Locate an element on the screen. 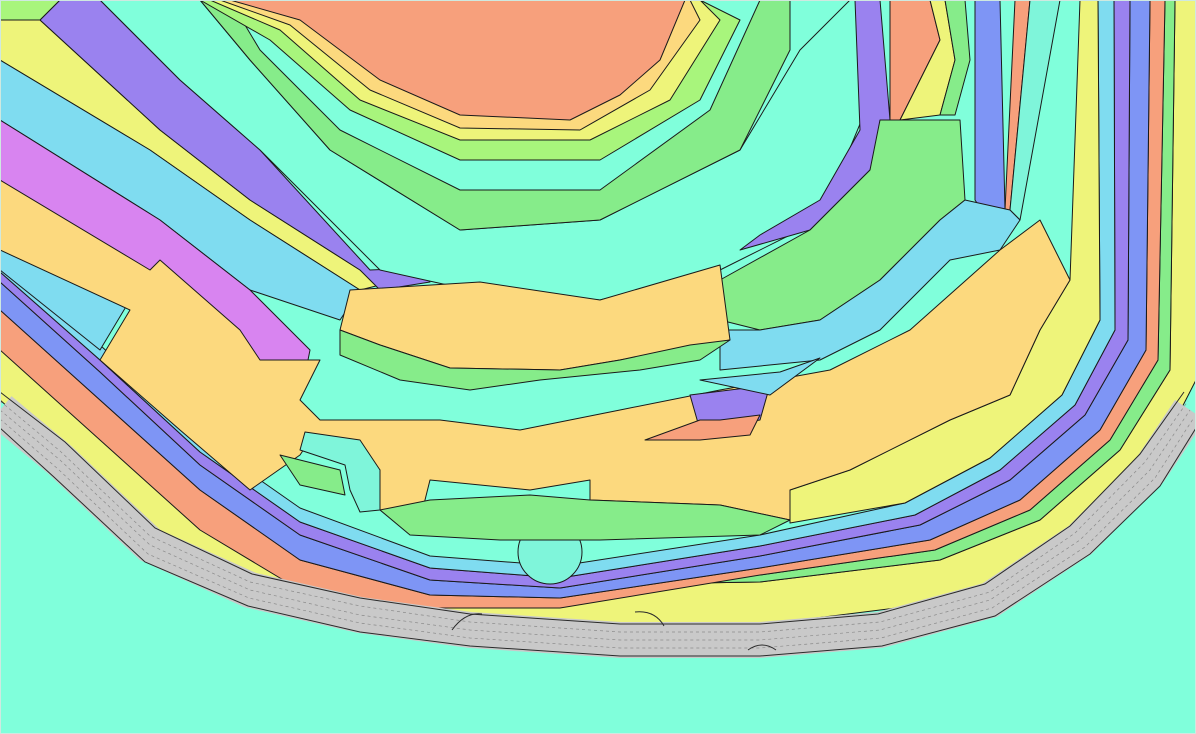 This screenshot has height=734, width=1196. road-median-gap is located at coordinates (762, 647).